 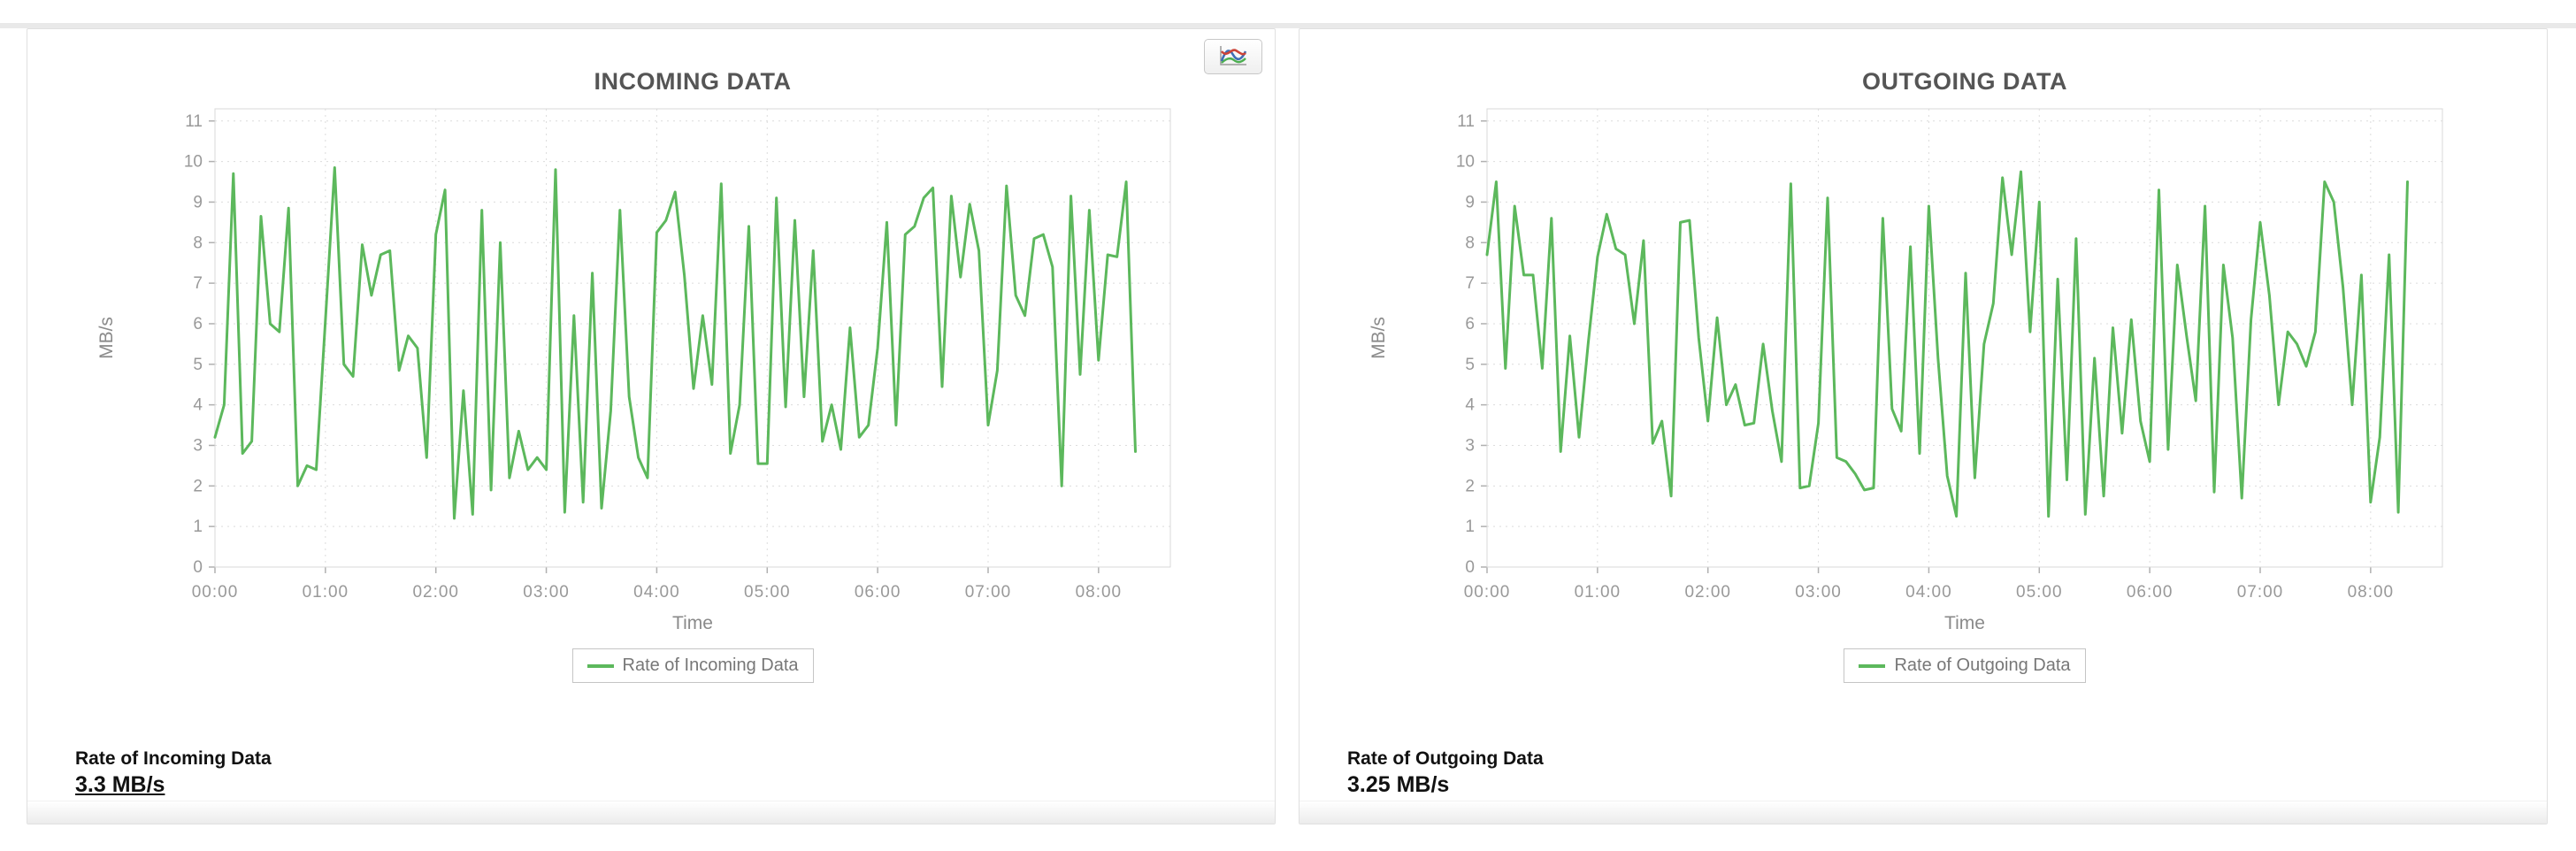 I want to click on chart-type-button, so click(x=1233, y=56).